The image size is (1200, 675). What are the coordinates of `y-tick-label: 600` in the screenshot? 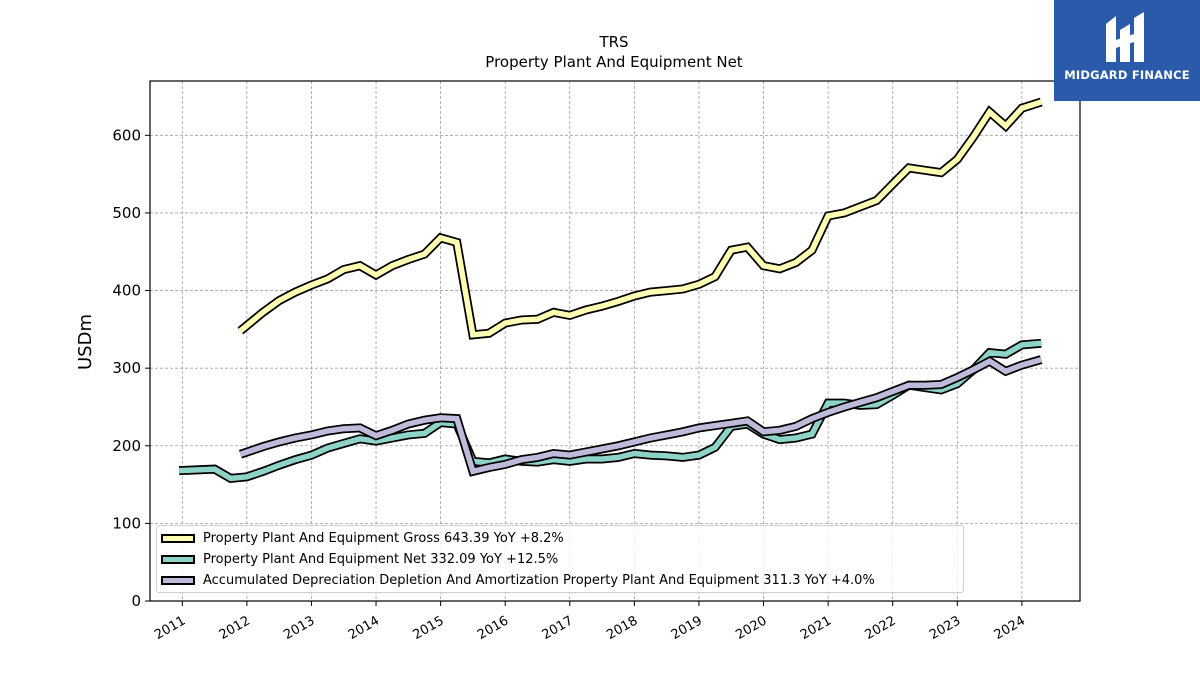 It's located at (126, 135).